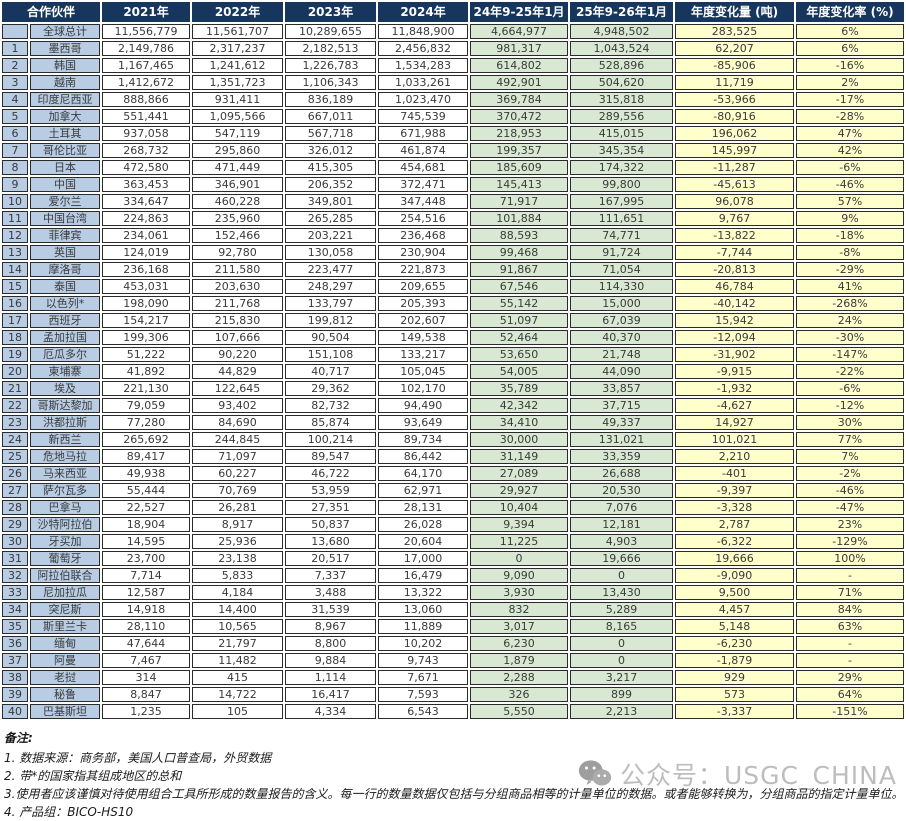 Image resolution: width=906 pixels, height=821 pixels. Describe the element at coordinates (146, 626) in the screenshot. I see `value-cell: 28,110` at that location.